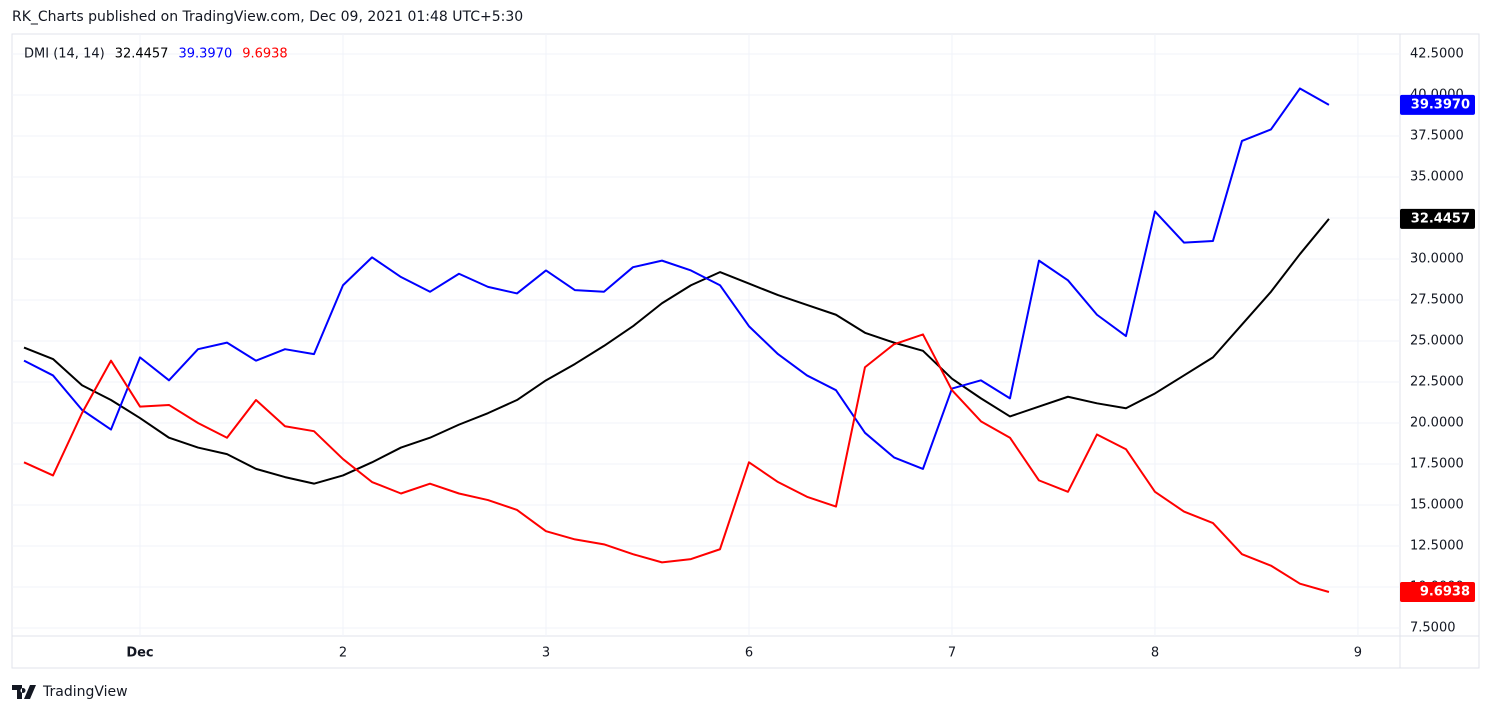 This screenshot has height=715, width=1493. I want to click on price-badge-label: 39.3970, so click(1440, 104).